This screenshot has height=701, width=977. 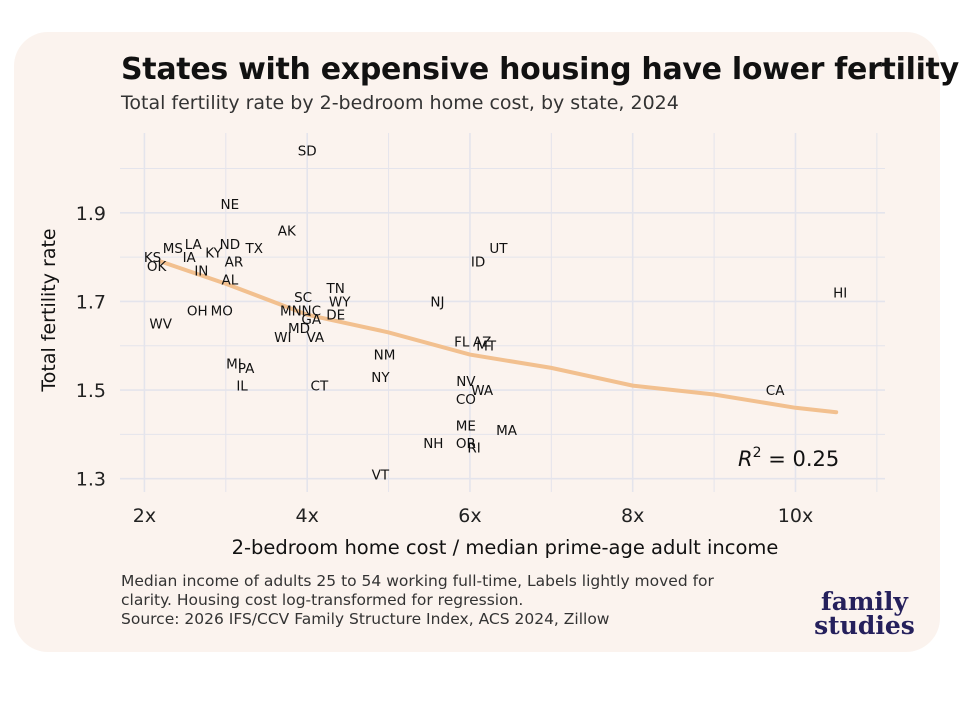 What do you see at coordinates (194, 245) in the screenshot?
I see `state-label-la: LA` at bounding box center [194, 245].